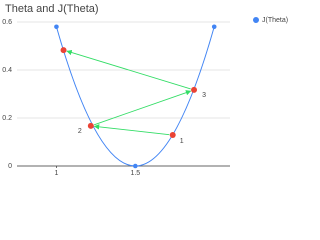 Image resolution: width=320 pixels, height=240 pixels. What do you see at coordinates (10, 166) in the screenshot?
I see `y-tick-label: 0` at bounding box center [10, 166].